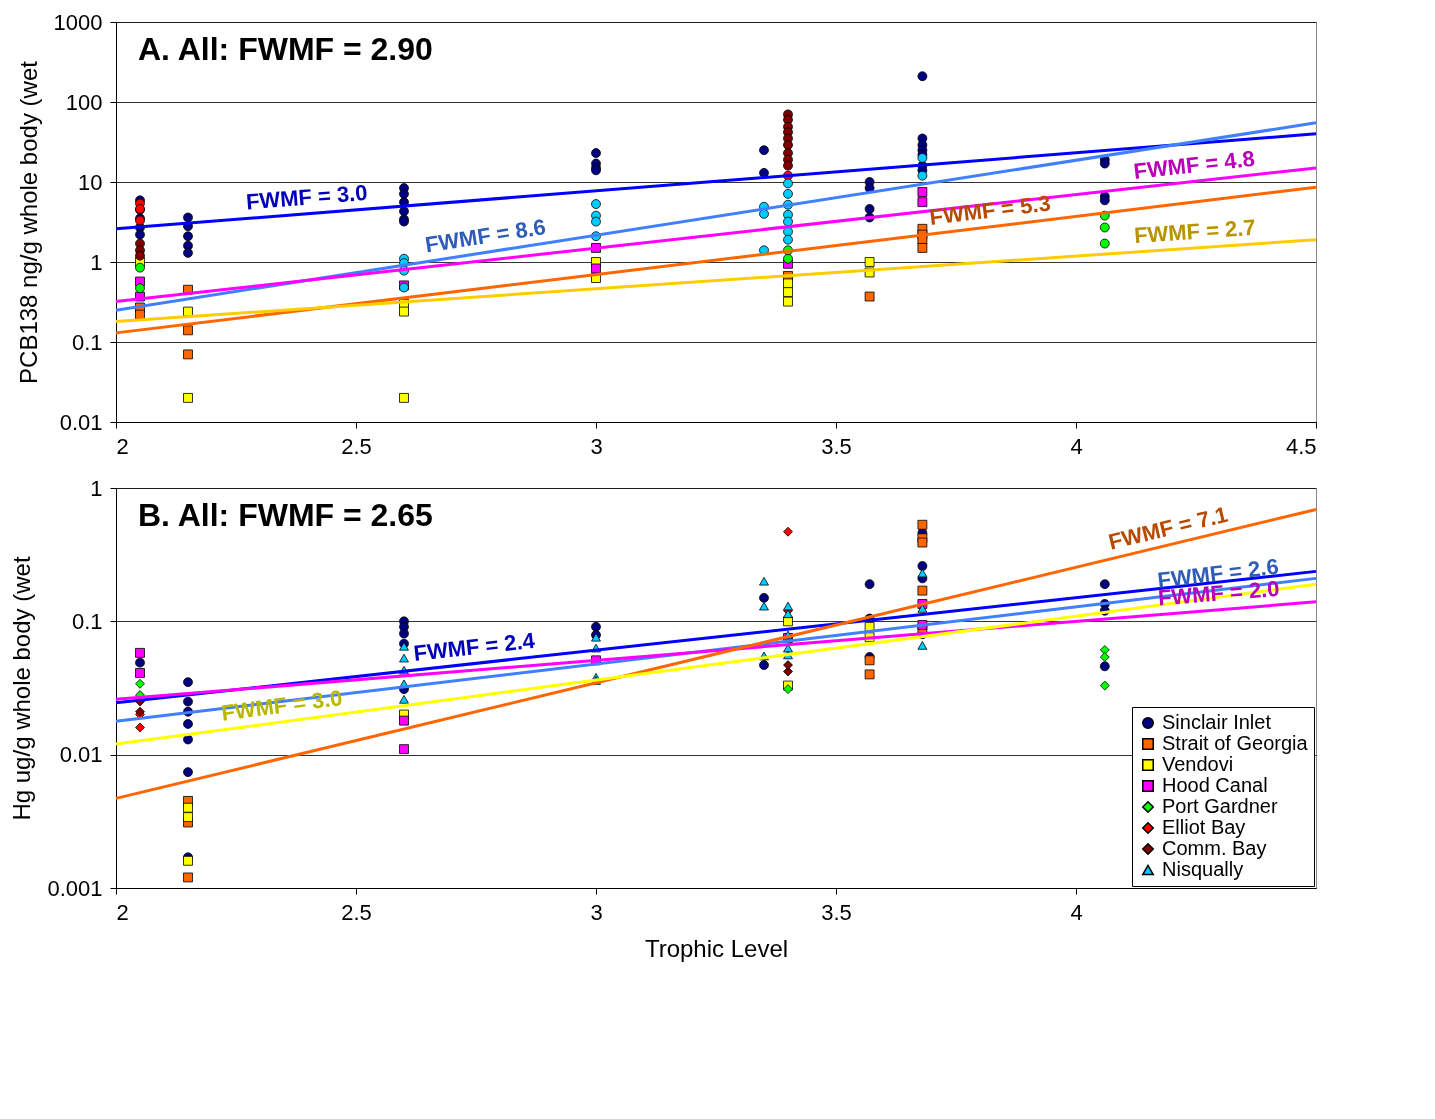 The image size is (1435, 1119). I want to click on annotation: FWMF = 8.6, so click(485, 236).